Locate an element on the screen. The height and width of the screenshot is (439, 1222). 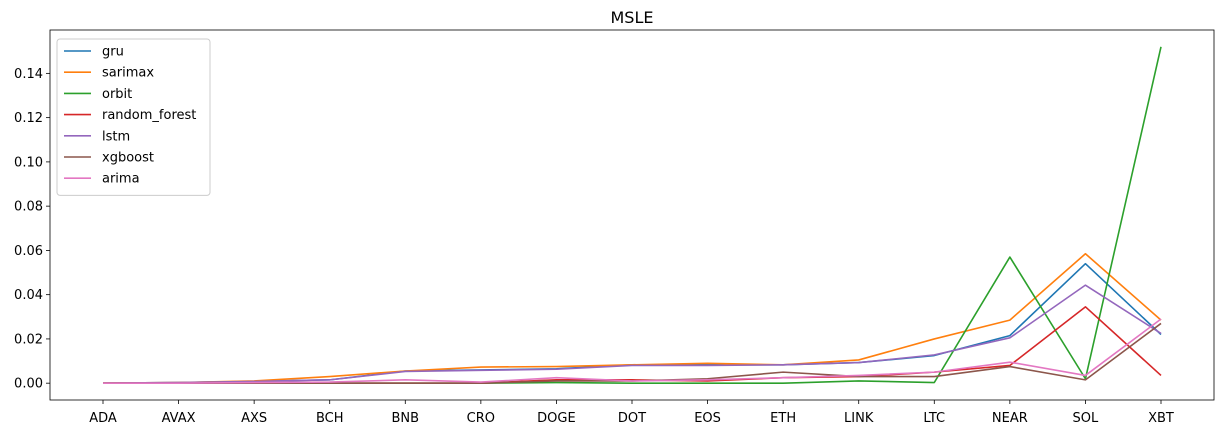
y-tick-label: 0.04 is located at coordinates (28, 295).